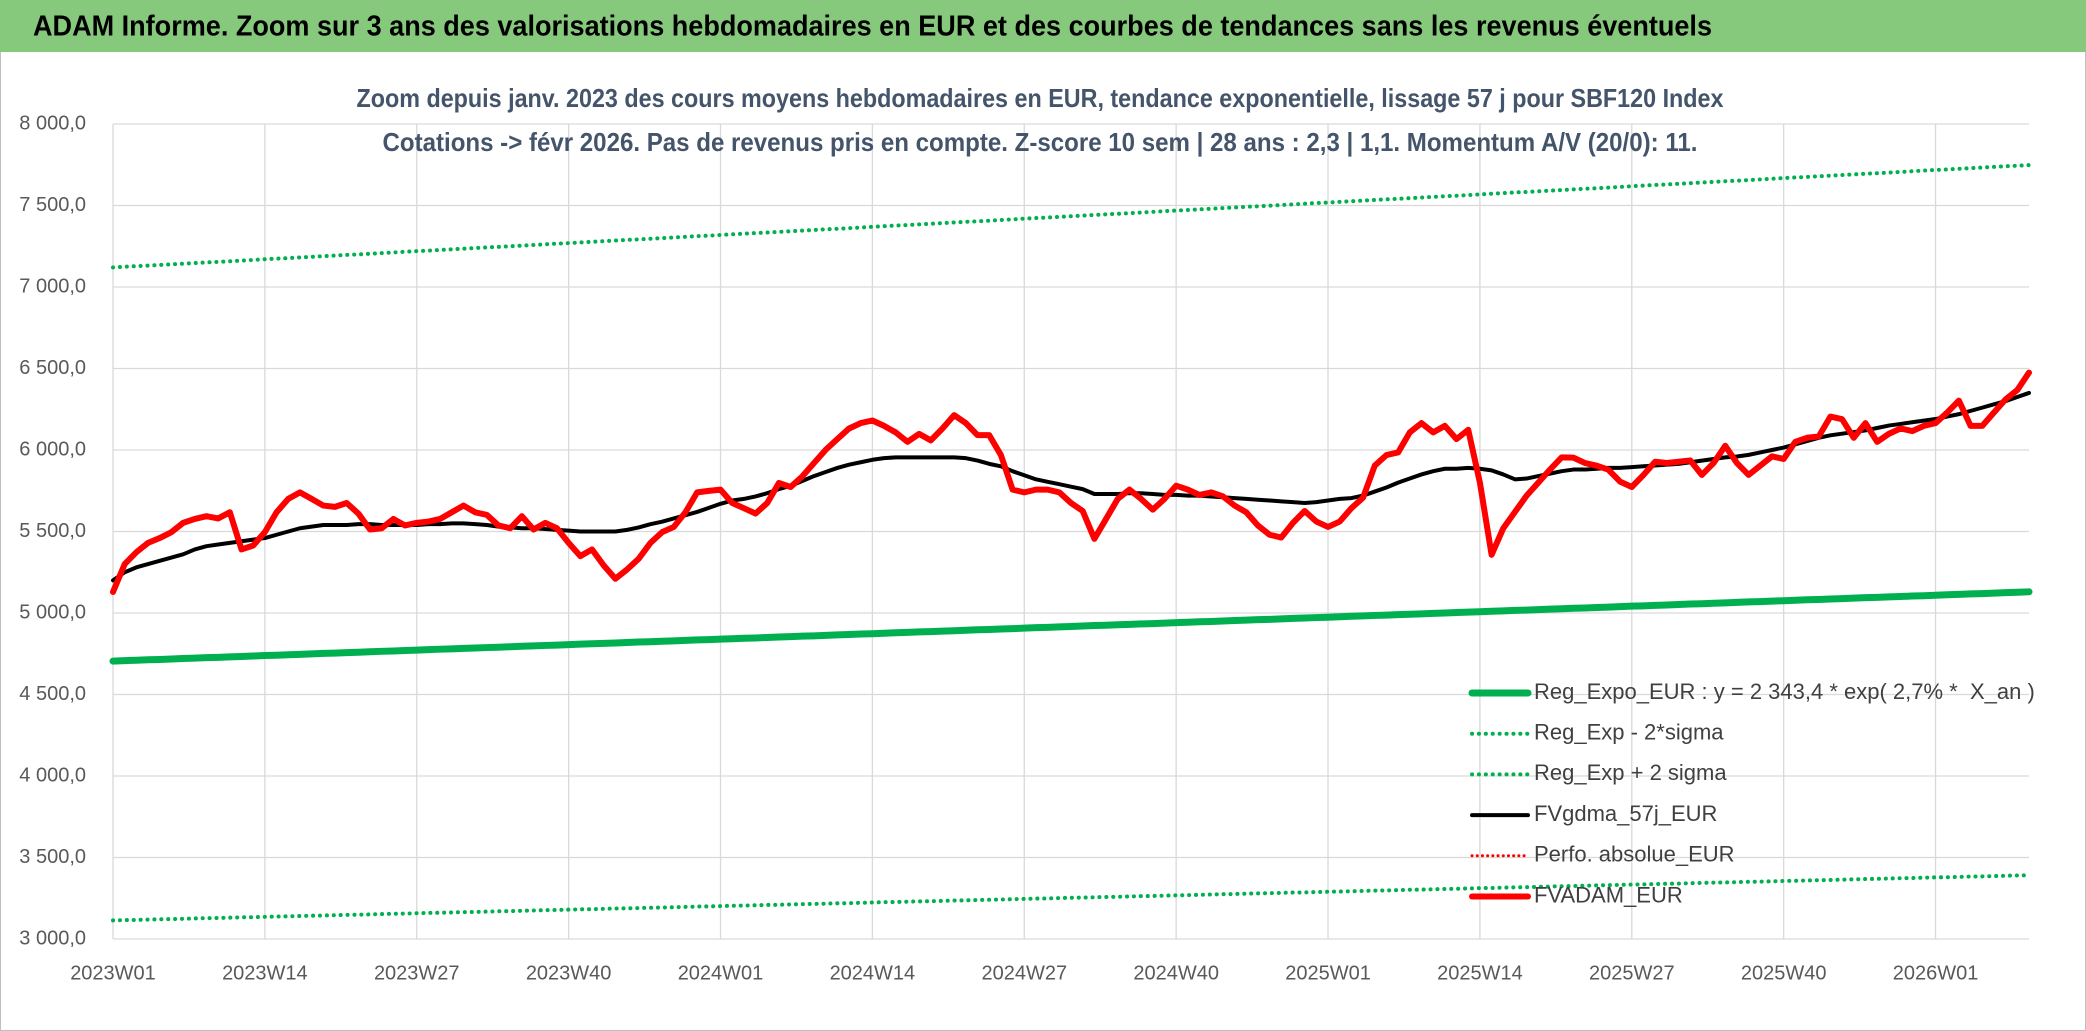  Describe the element at coordinates (52, 938) in the screenshot. I see `y-tick-label: 3 000,0` at that location.